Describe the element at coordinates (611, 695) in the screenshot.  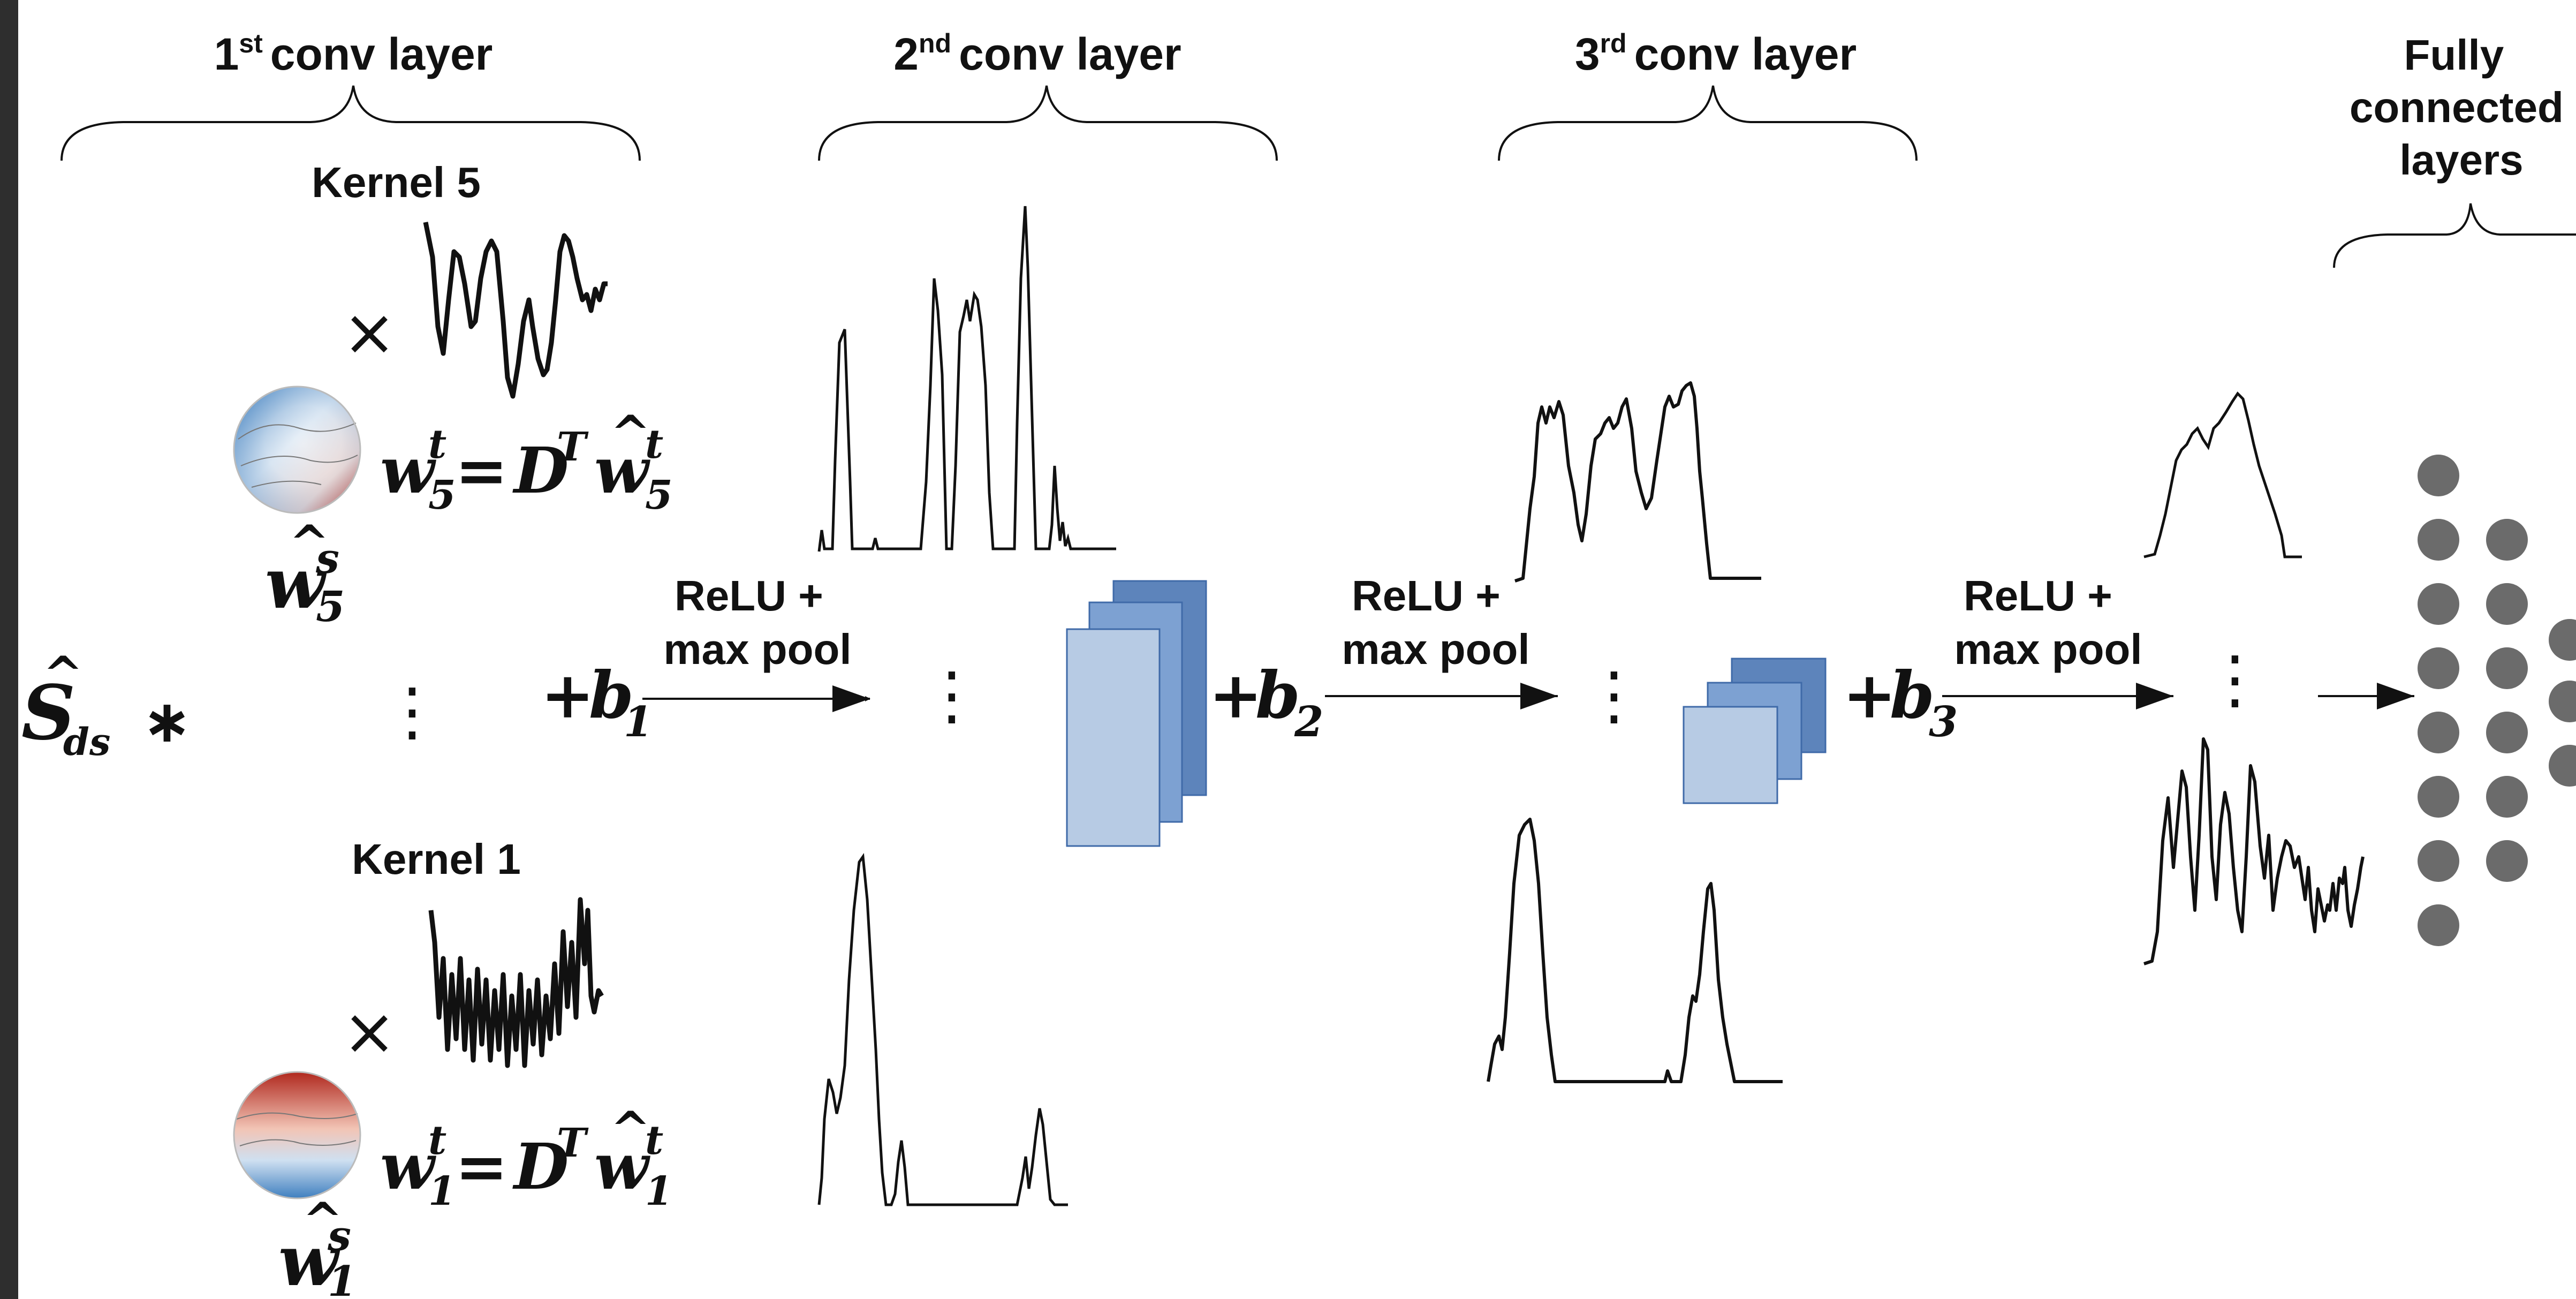
I see `bias1-b: b` at that location.